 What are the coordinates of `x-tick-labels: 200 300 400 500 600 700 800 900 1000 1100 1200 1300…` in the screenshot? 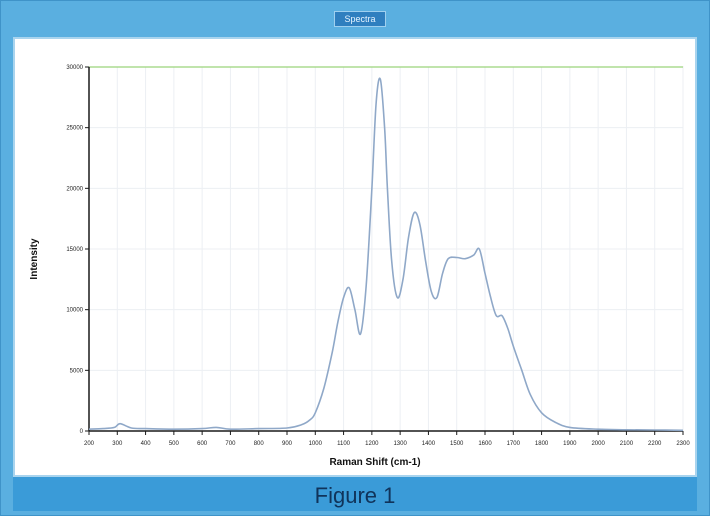 It's located at (387, 439).